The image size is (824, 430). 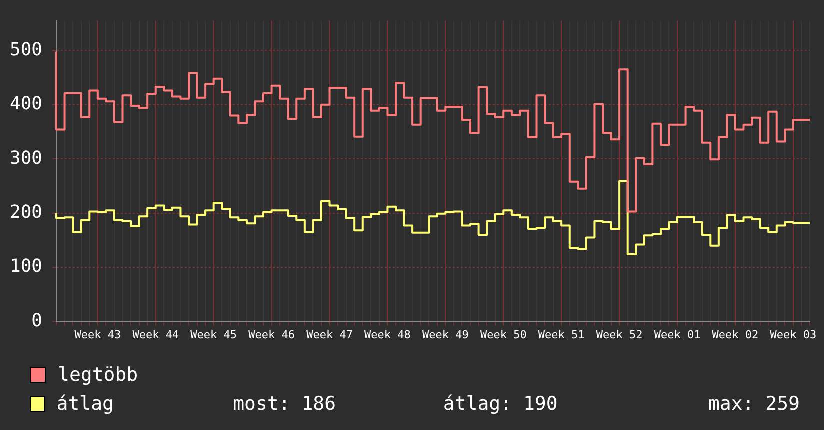 I want to click on y-tick-label: 0, so click(x=37, y=321).